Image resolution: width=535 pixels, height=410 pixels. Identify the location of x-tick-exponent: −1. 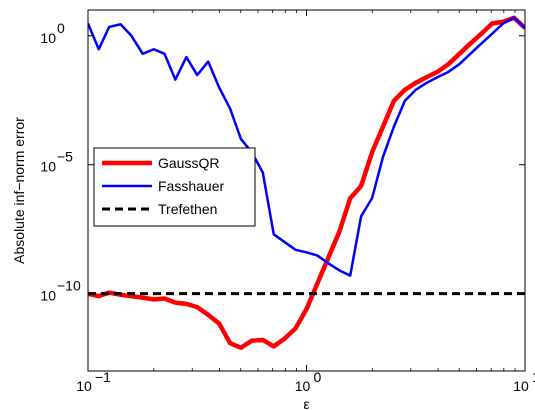
(103, 377).